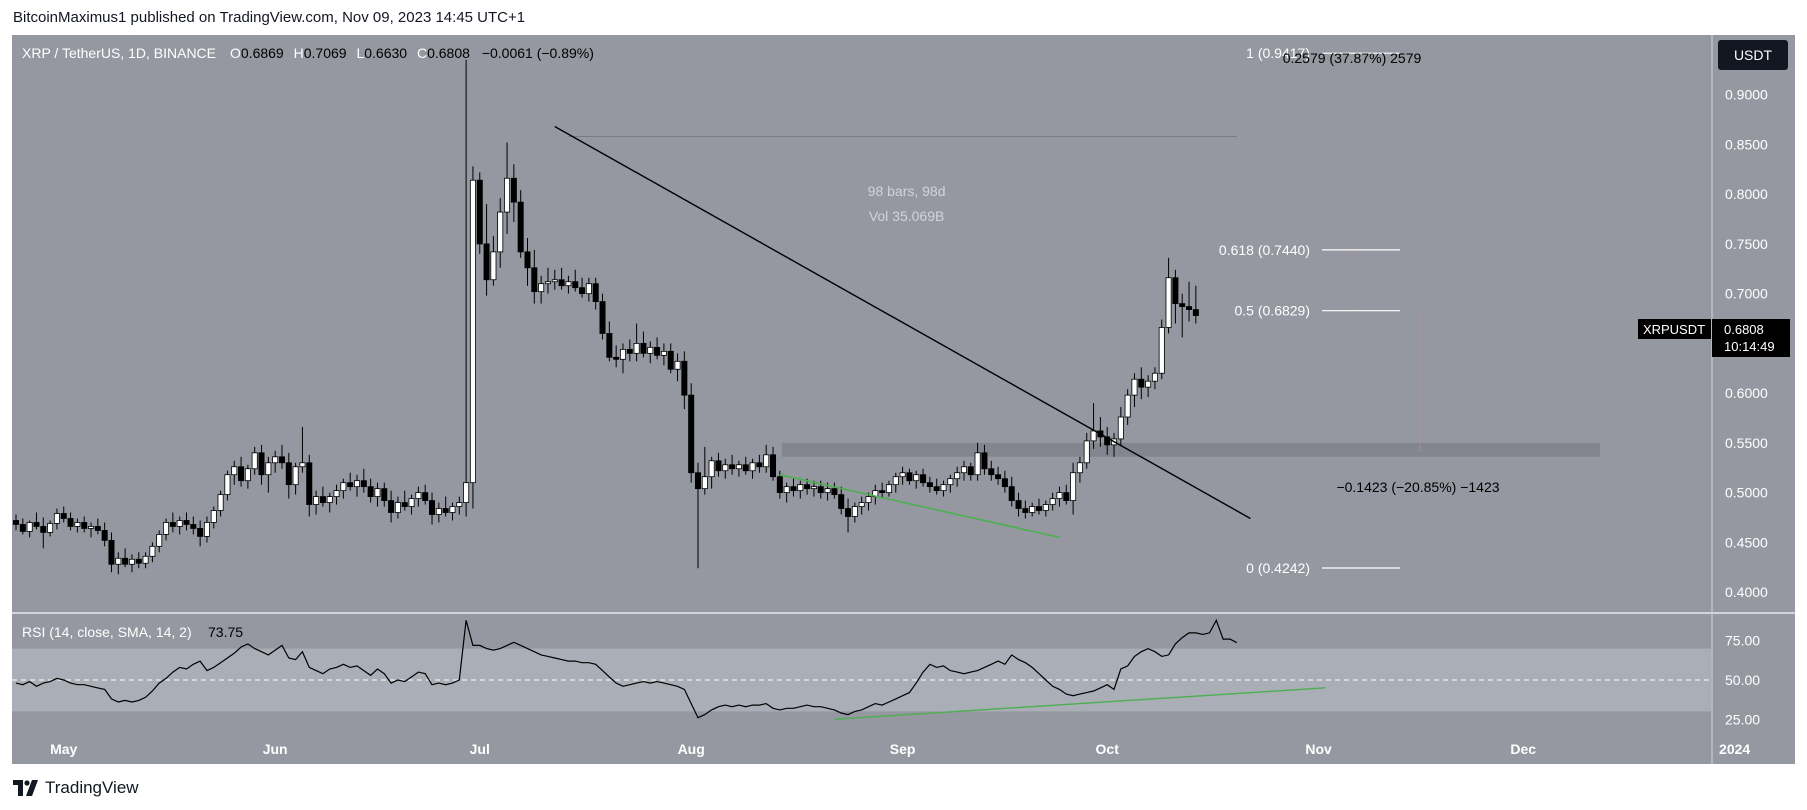 Image resolution: width=1807 pixels, height=810 pixels. I want to click on support-zone, so click(1191, 449).